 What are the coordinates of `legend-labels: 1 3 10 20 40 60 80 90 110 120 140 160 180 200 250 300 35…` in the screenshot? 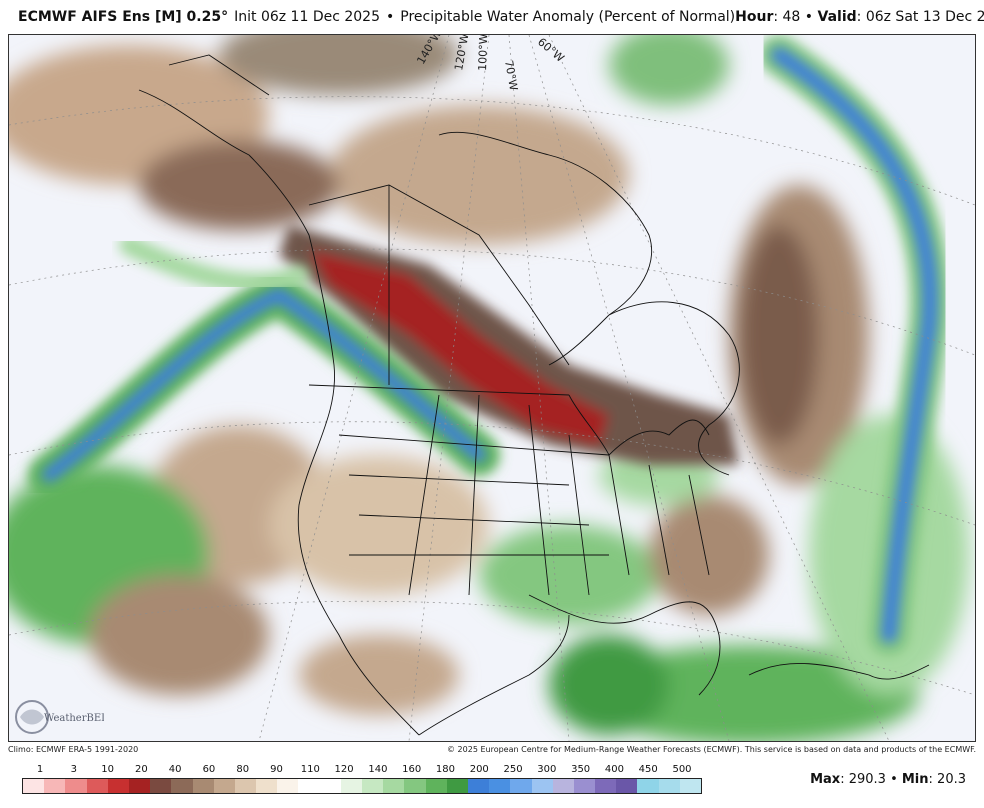 It's located at (362, 770).